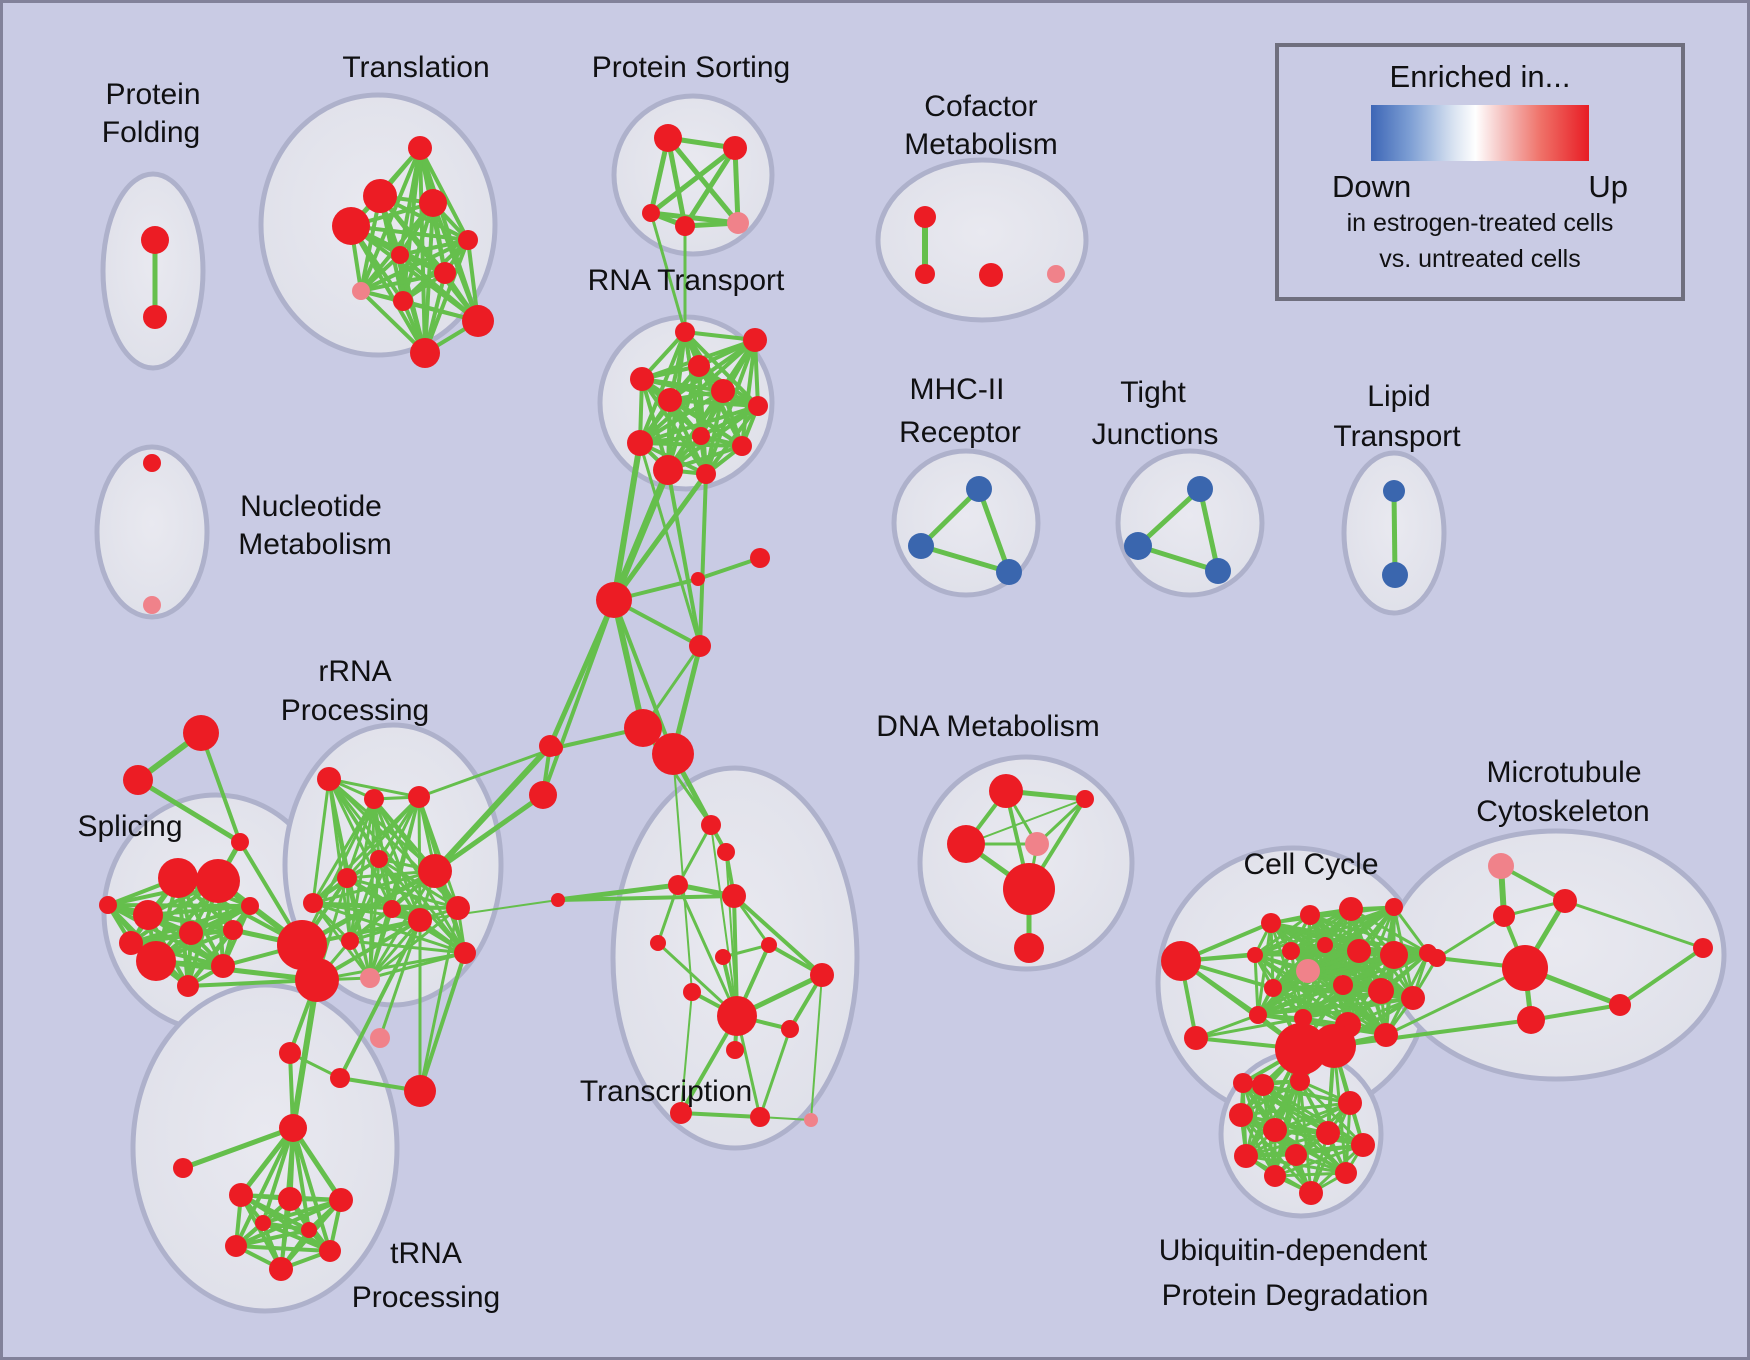  Describe the element at coordinates (1480, 187) in the screenshot. I see `legend-endpoints: Down Up` at that location.